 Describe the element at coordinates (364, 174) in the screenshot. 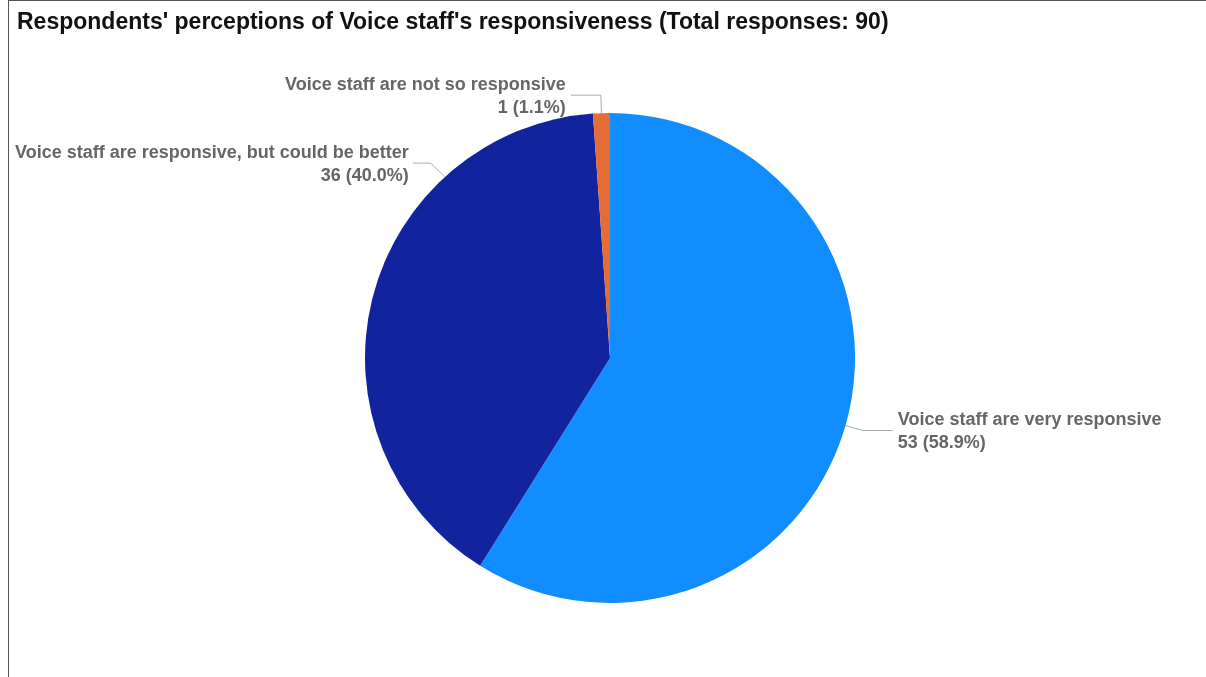

I see `data-label: 36 (40.0%)` at that location.